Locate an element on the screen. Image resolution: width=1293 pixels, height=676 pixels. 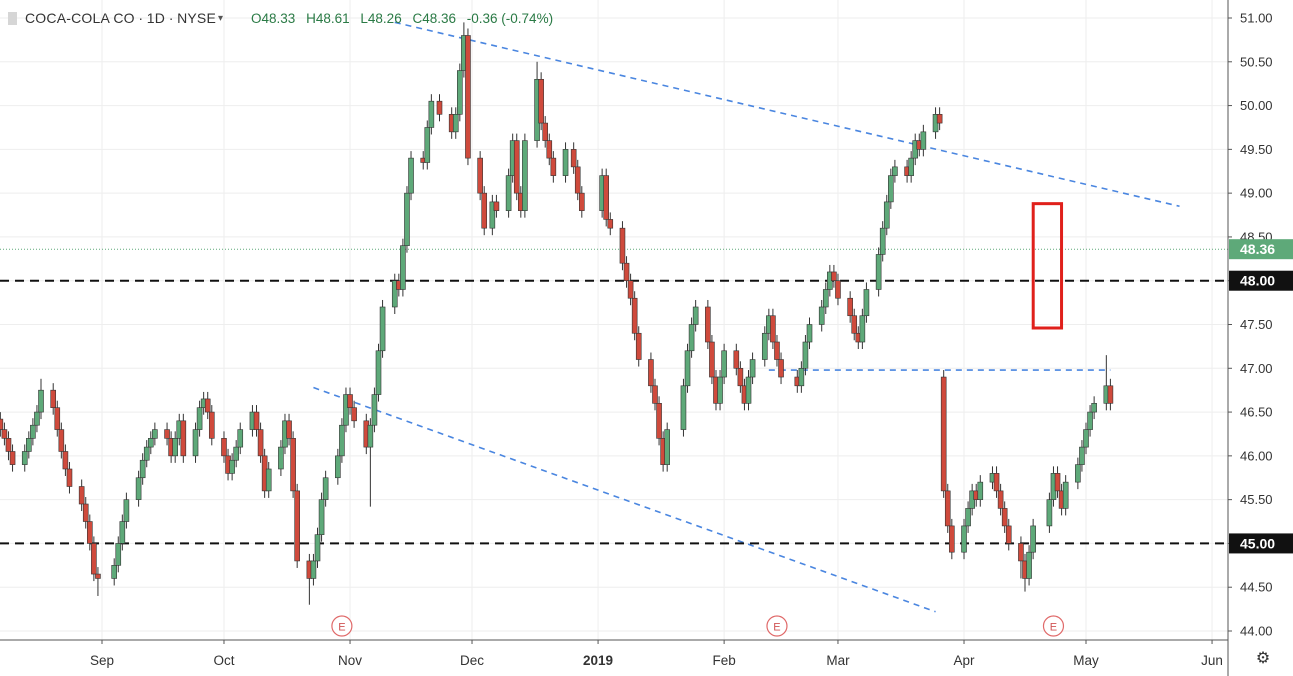
x-tick-label: Nov is located at coordinates (350, 660).